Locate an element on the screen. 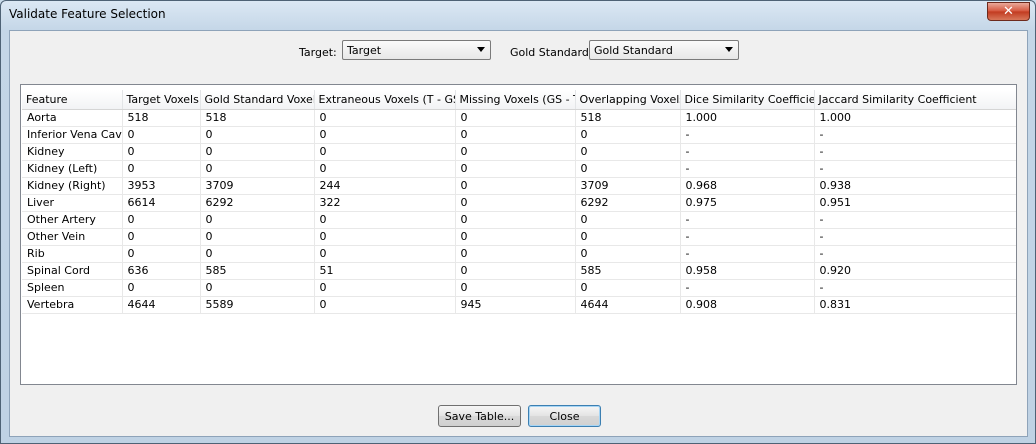 The width and height of the screenshot is (1036, 444). table-cell: 0.831 is located at coordinates (915, 305).